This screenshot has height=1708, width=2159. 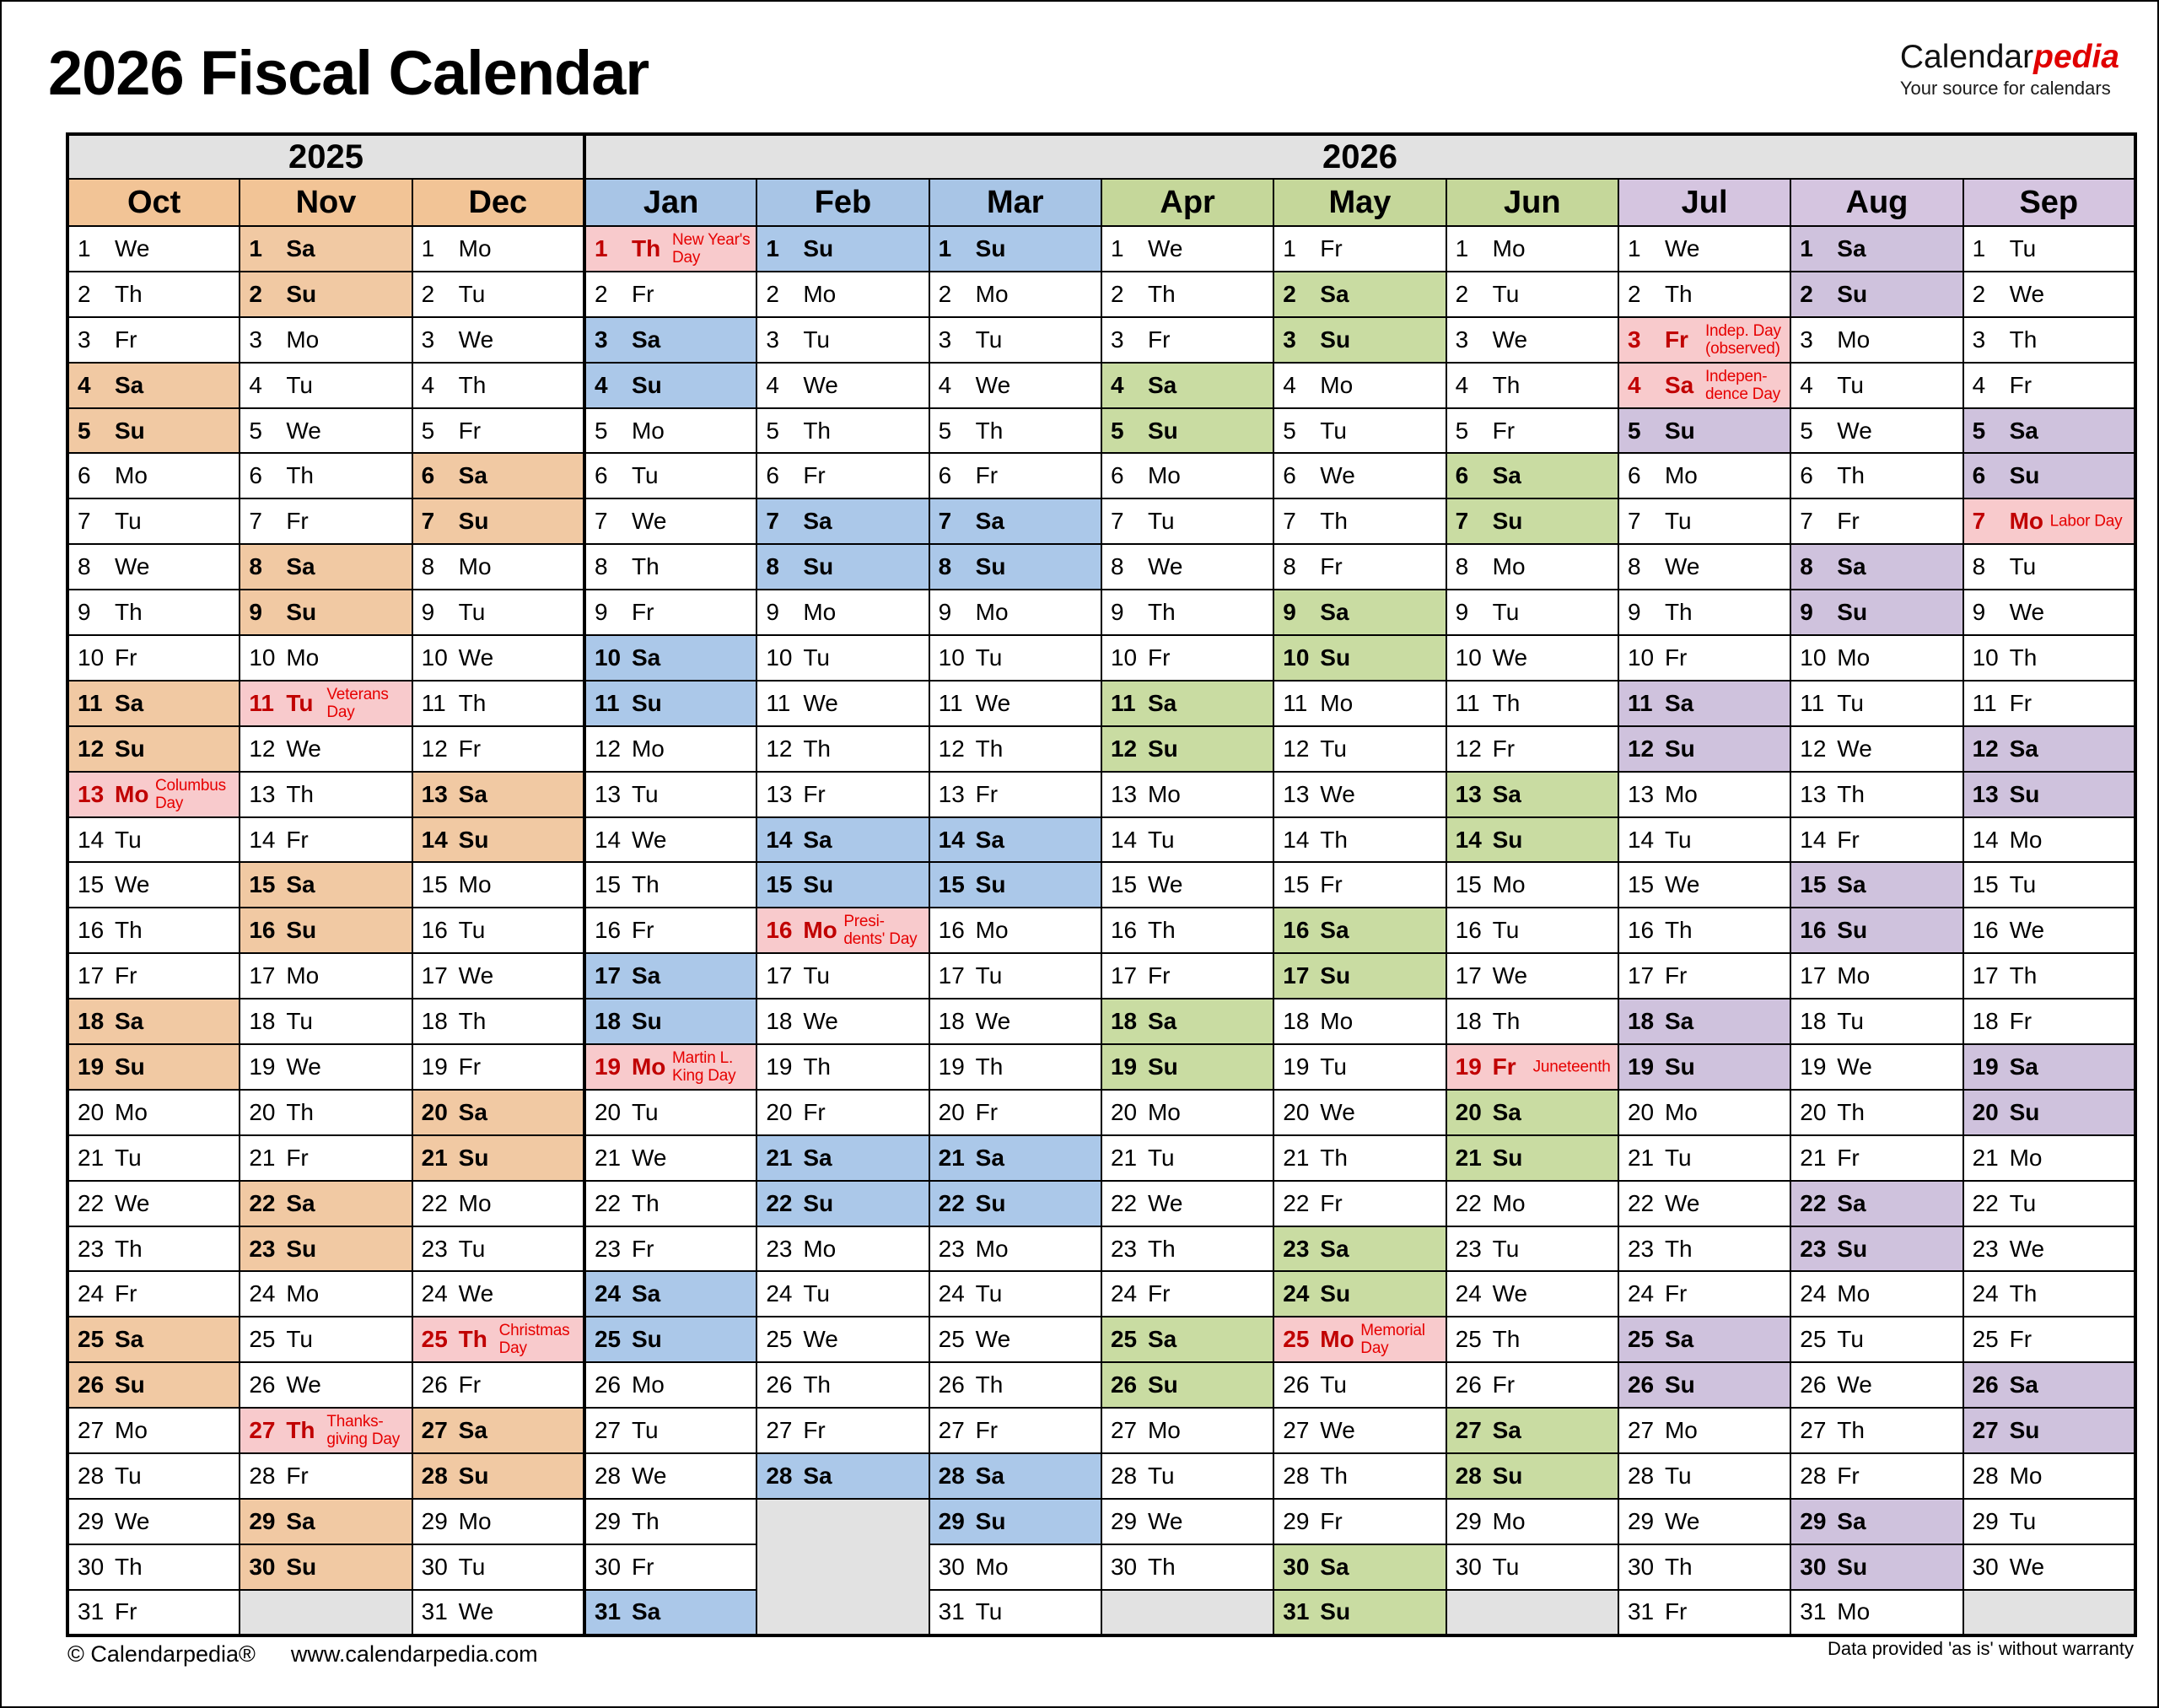 I want to click on day-cell: 10 Mo, so click(x=326, y=658).